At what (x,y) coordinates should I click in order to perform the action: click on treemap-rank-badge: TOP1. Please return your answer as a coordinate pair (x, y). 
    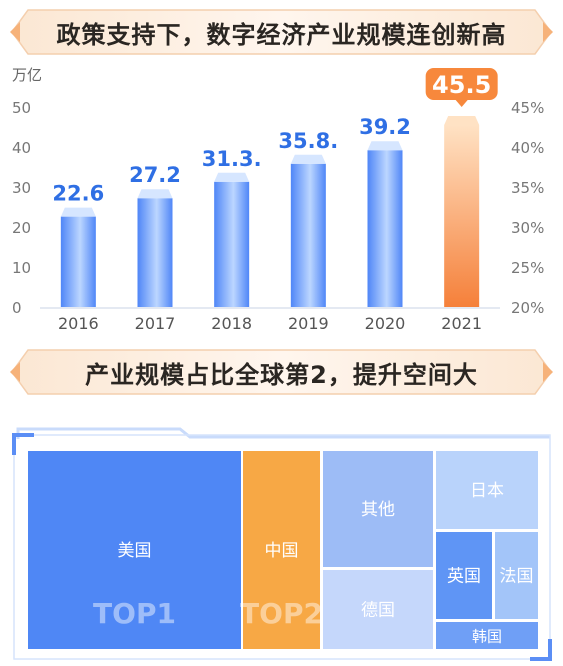
    Looking at the image, I should click on (134, 613).